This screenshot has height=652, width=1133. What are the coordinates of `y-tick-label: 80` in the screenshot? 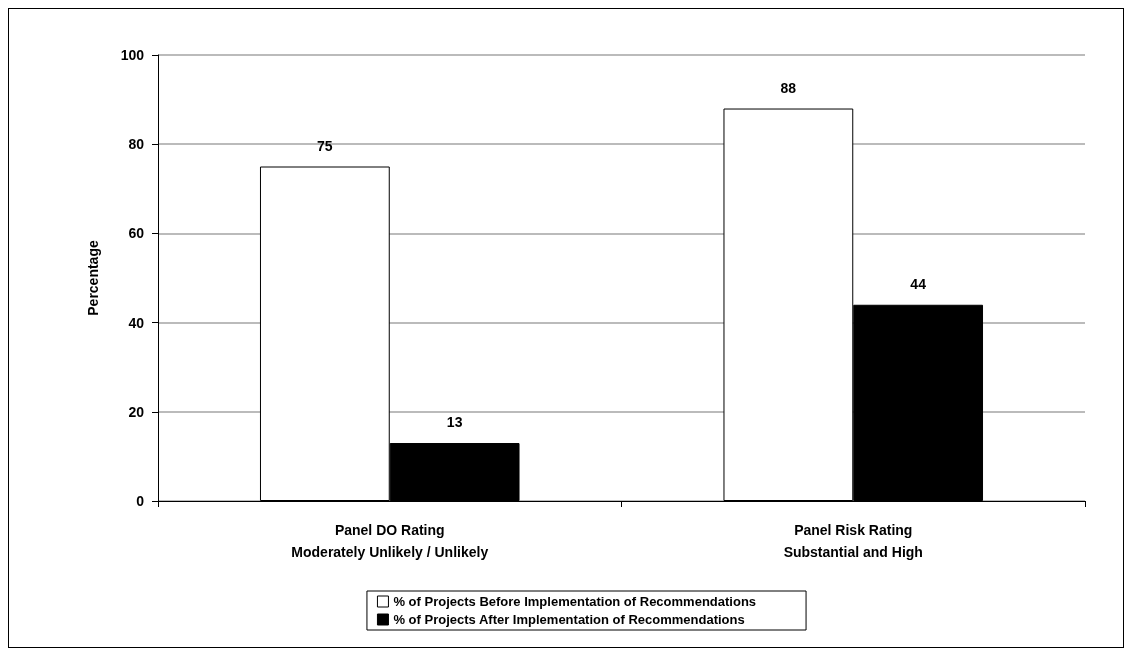 It's located at (136, 144).